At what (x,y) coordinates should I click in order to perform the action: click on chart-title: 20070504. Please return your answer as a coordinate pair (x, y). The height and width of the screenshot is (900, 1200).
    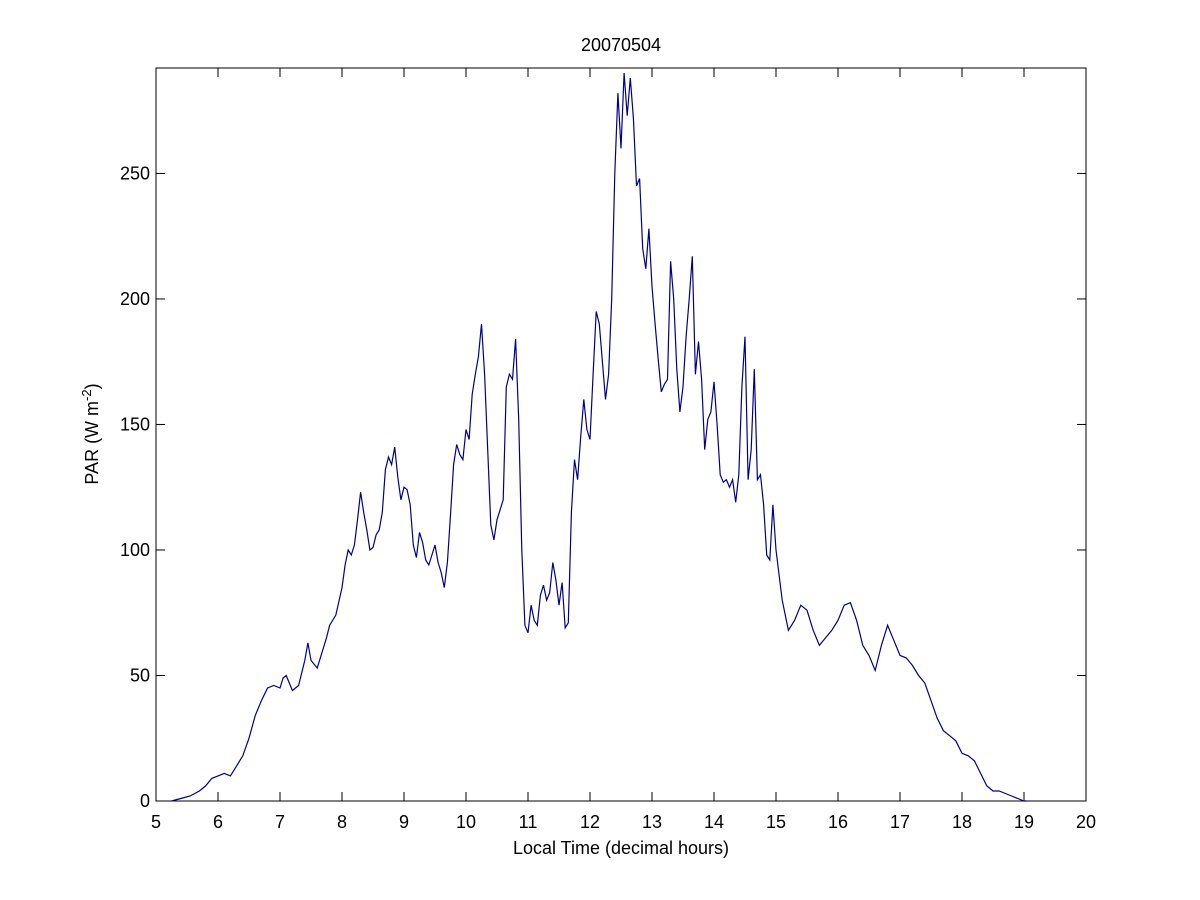
    Looking at the image, I should click on (621, 45).